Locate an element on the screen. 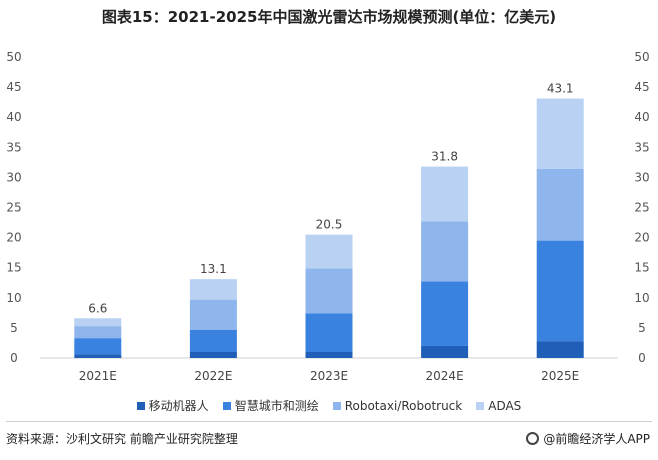  left-y-axis: 0 5 10 15 20 25 30 35 40 45 50 is located at coordinates (13, 207).